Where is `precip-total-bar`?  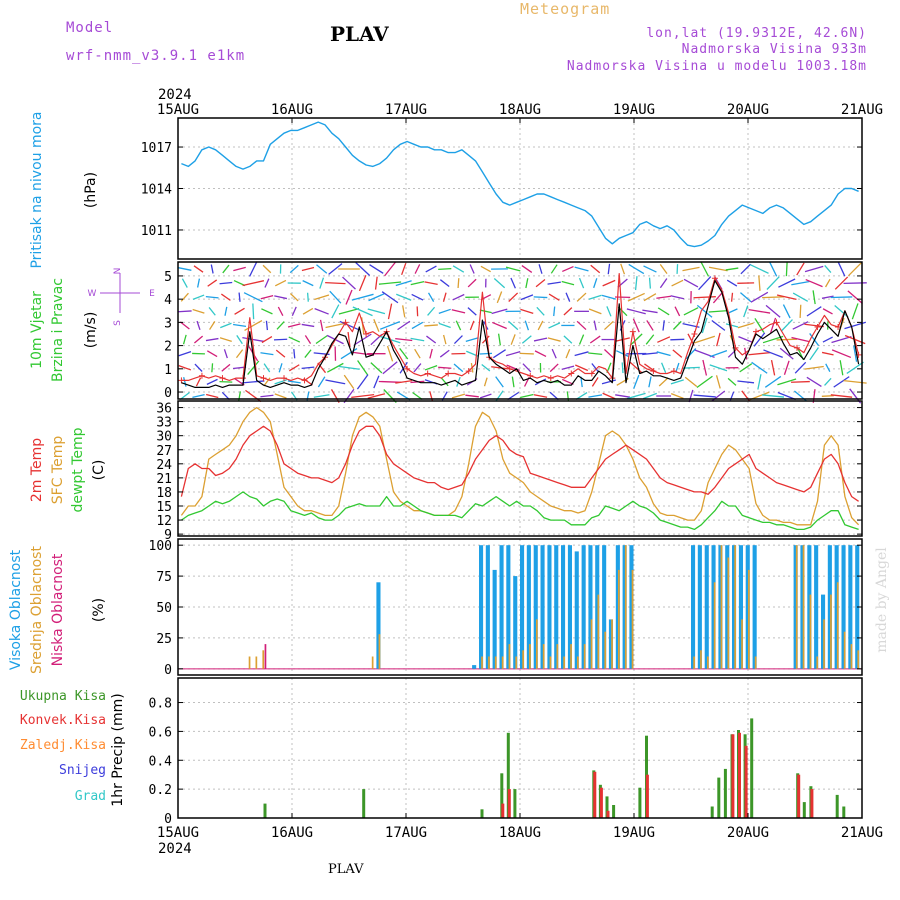
precip-total-bar is located at coordinates (508, 775).